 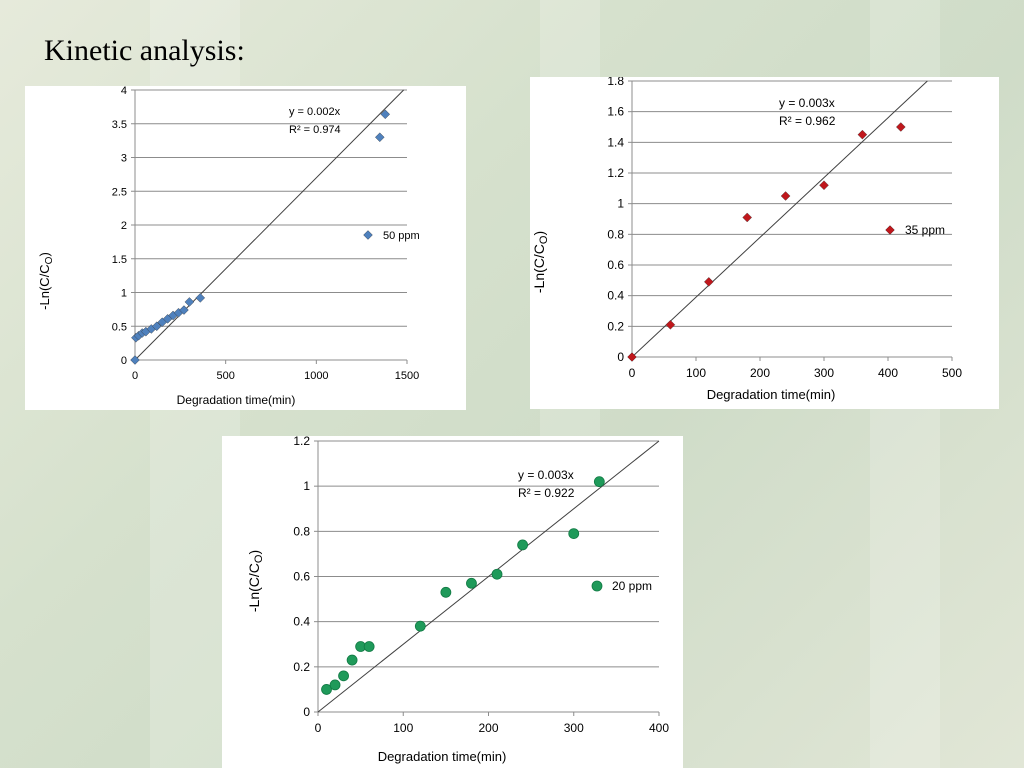 What do you see at coordinates (615, 112) in the screenshot?
I see `y-tick-label: 1.6` at bounding box center [615, 112].